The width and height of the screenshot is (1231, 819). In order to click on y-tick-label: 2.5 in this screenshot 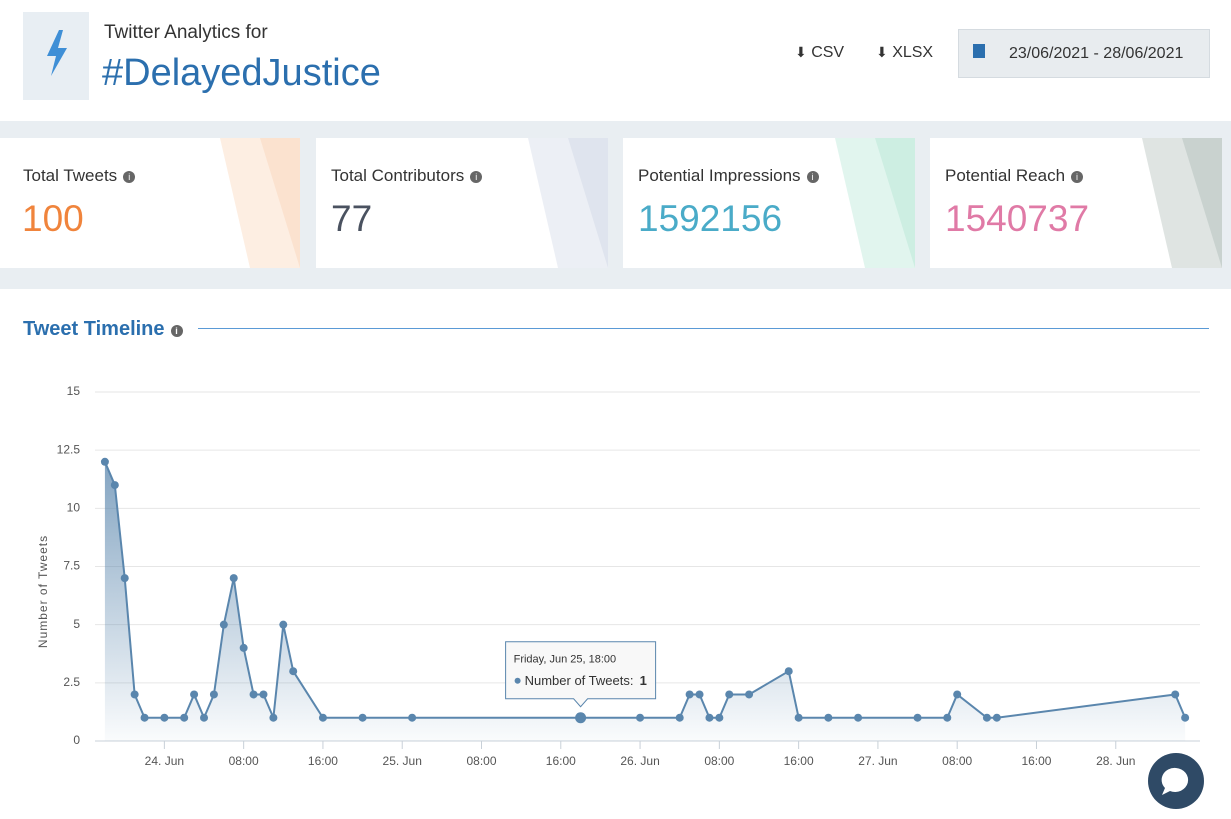, I will do `click(71, 682)`.